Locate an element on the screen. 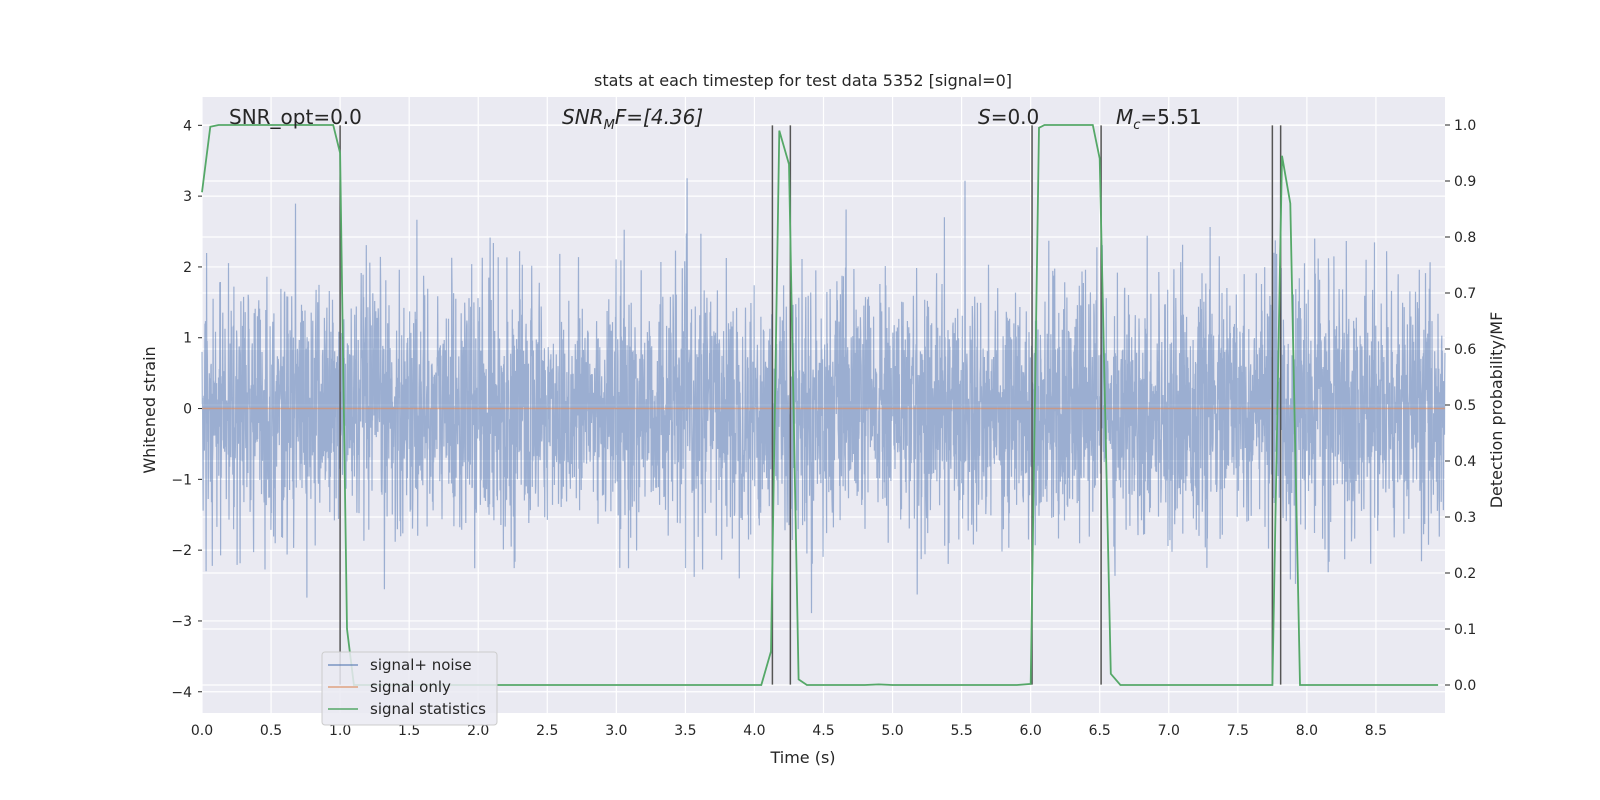 The width and height of the screenshot is (1600, 800). y-axis-label-right: Detection probability/MF is located at coordinates (1496, 410).